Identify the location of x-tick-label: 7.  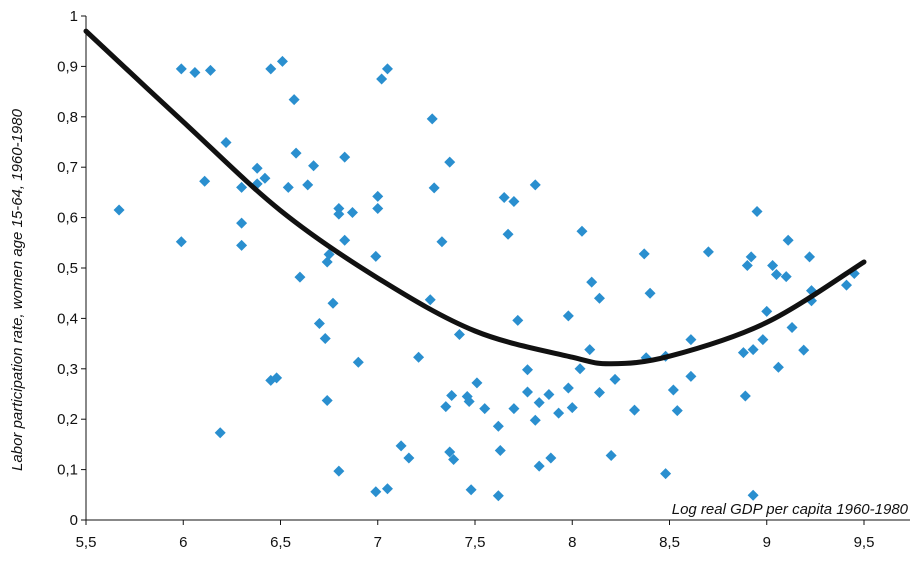
(378, 542).